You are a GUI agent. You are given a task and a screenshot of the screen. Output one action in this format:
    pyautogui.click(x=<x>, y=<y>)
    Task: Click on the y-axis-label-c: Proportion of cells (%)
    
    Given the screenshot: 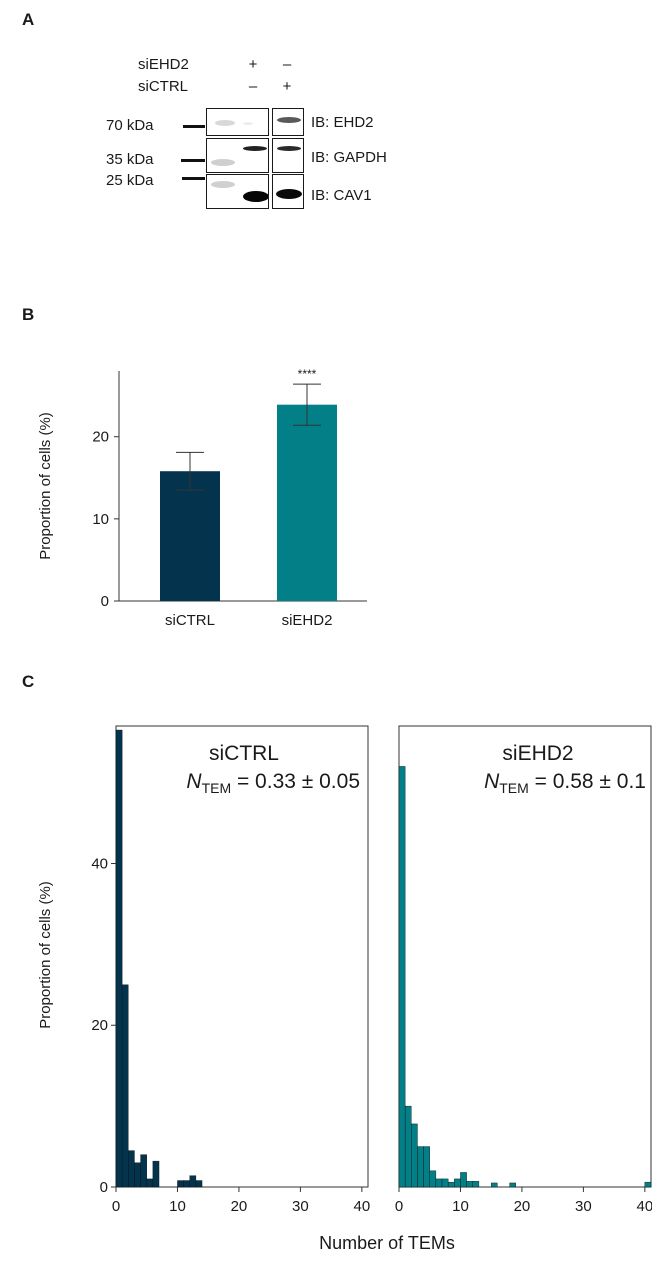 What is the action you would take?
    pyautogui.click(x=45, y=955)
    